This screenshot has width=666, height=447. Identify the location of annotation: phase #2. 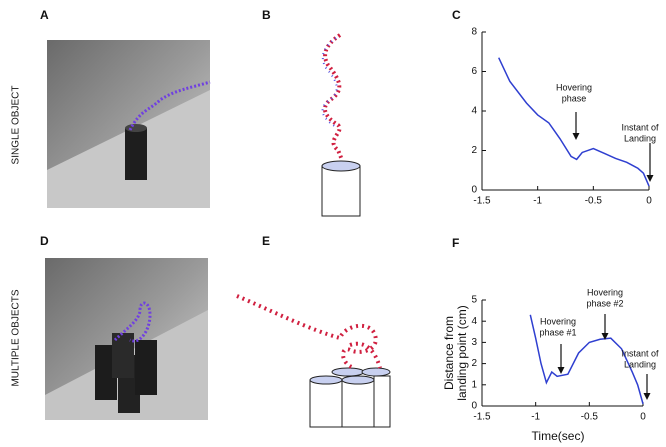
(604, 303).